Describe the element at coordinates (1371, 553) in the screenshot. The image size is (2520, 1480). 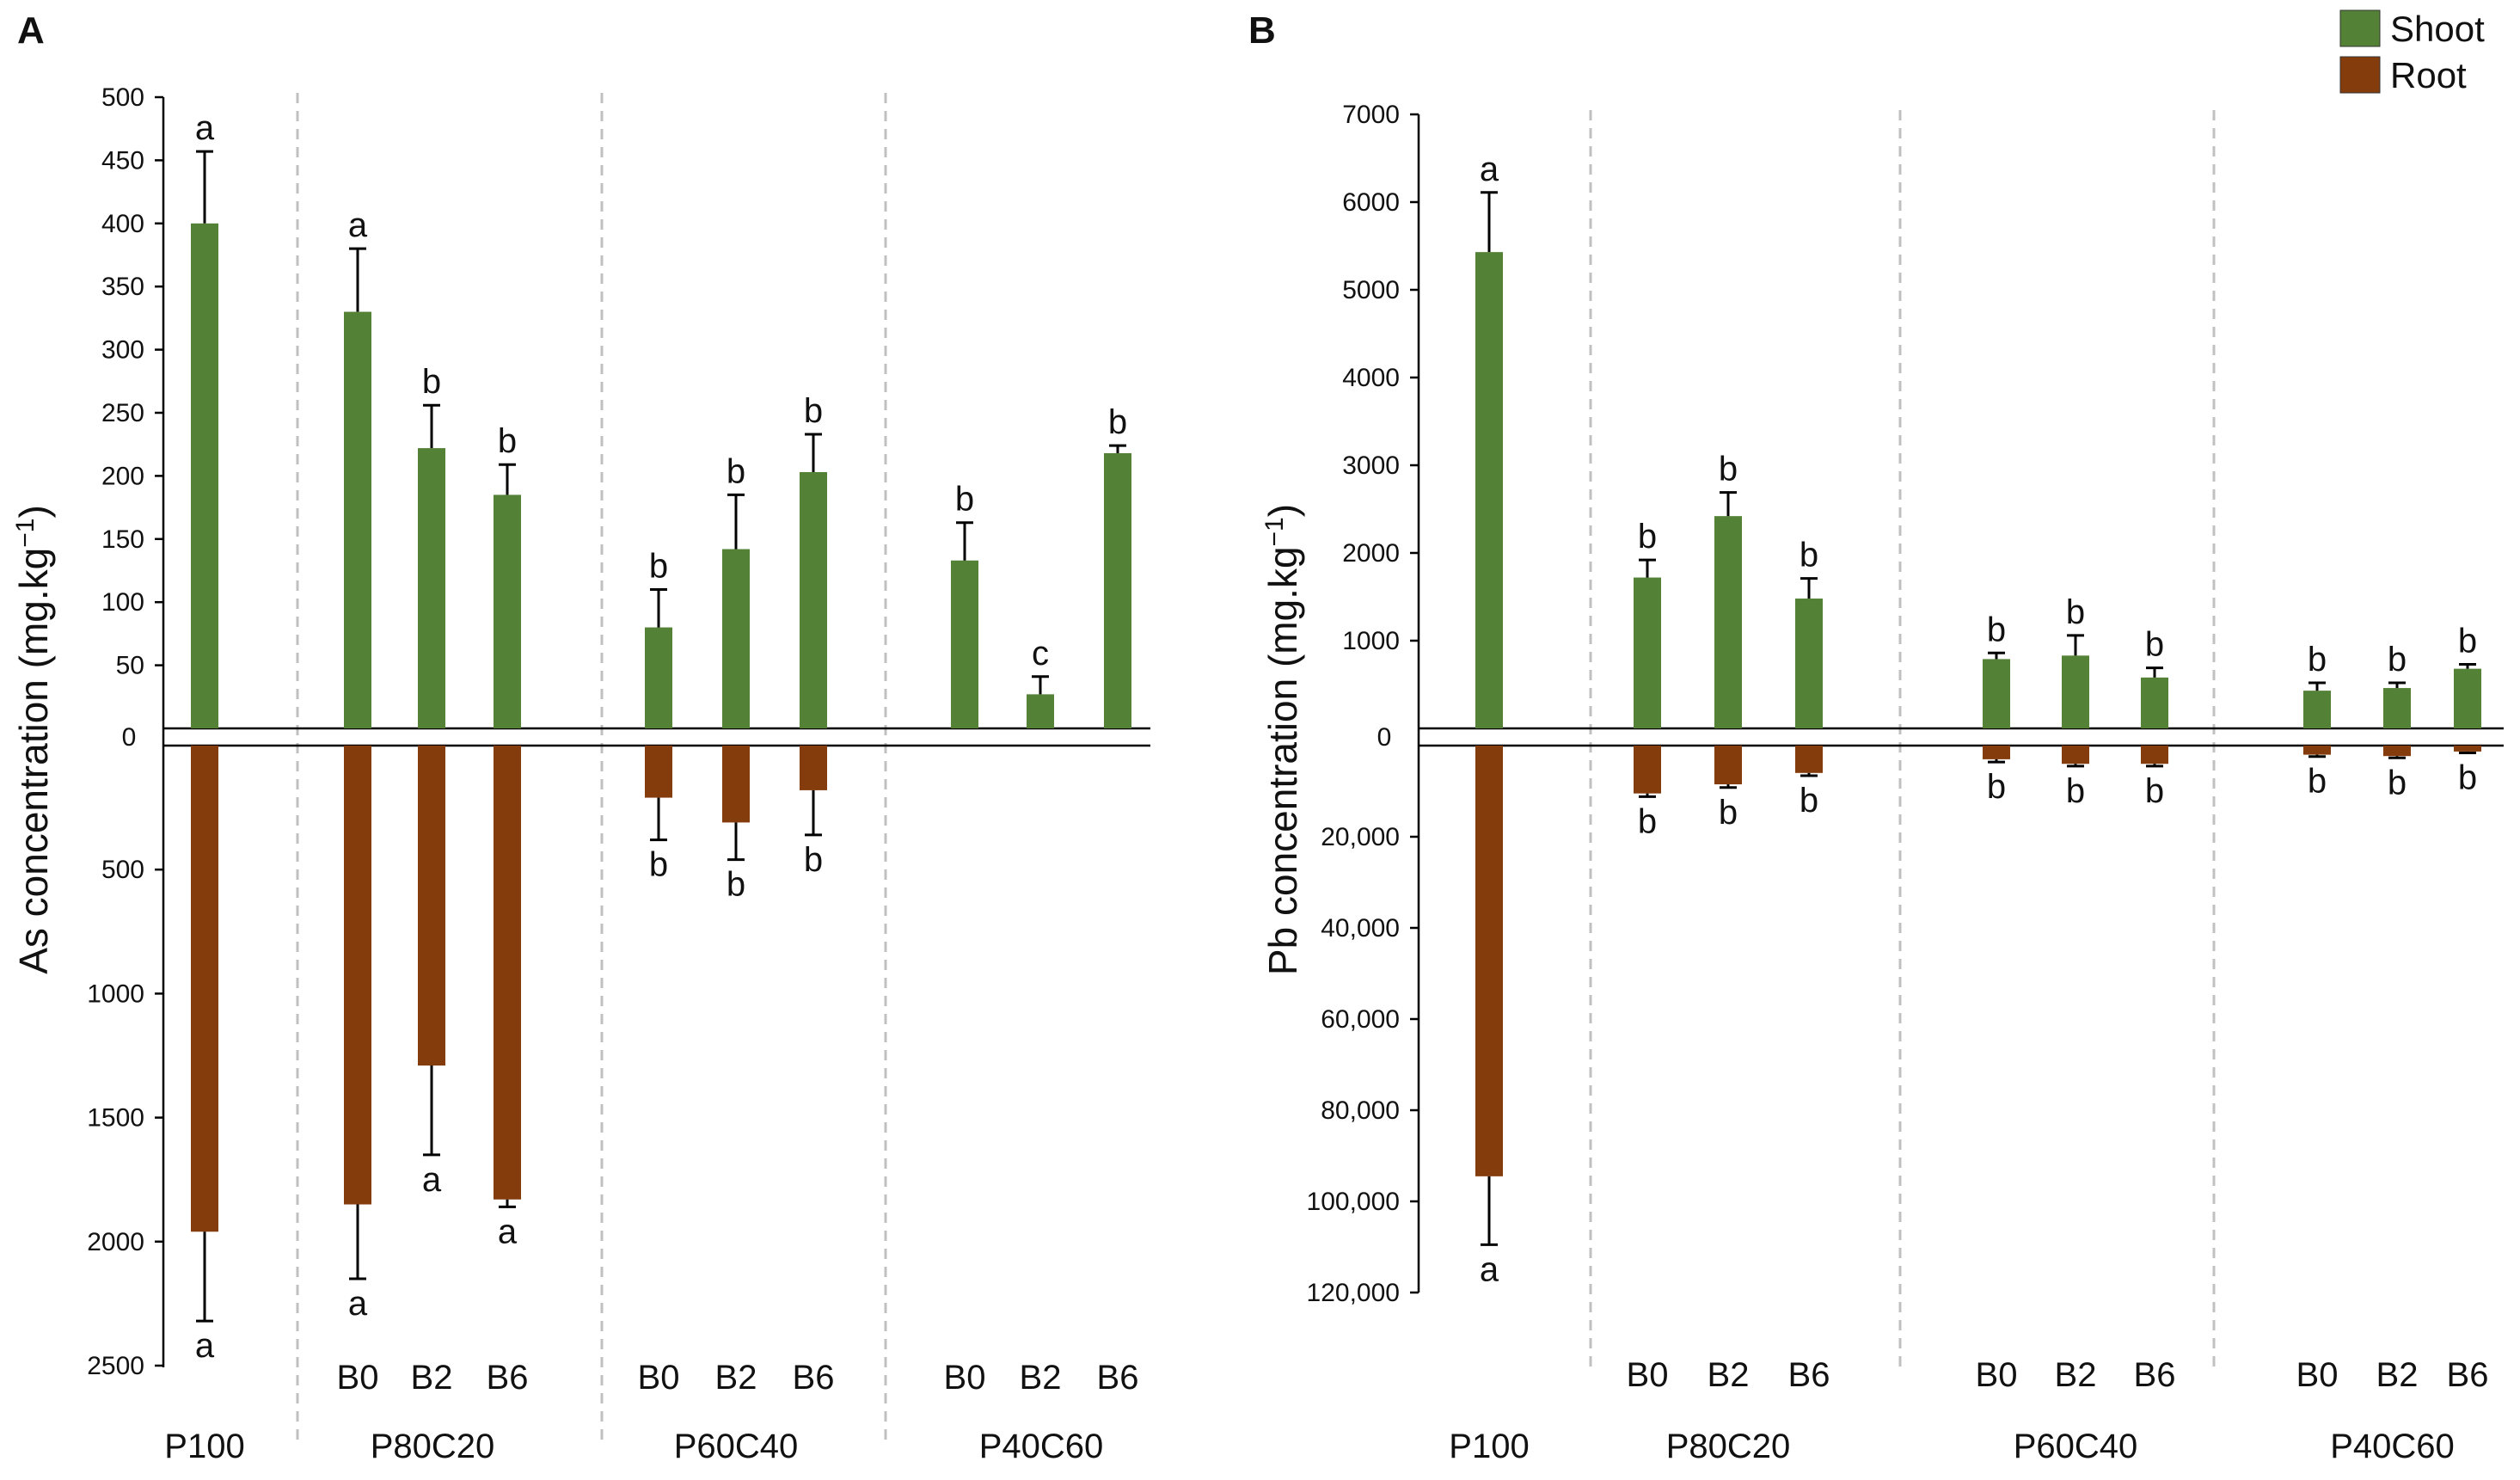
I see `panel-b-shoot-tick-label: 2000` at that location.